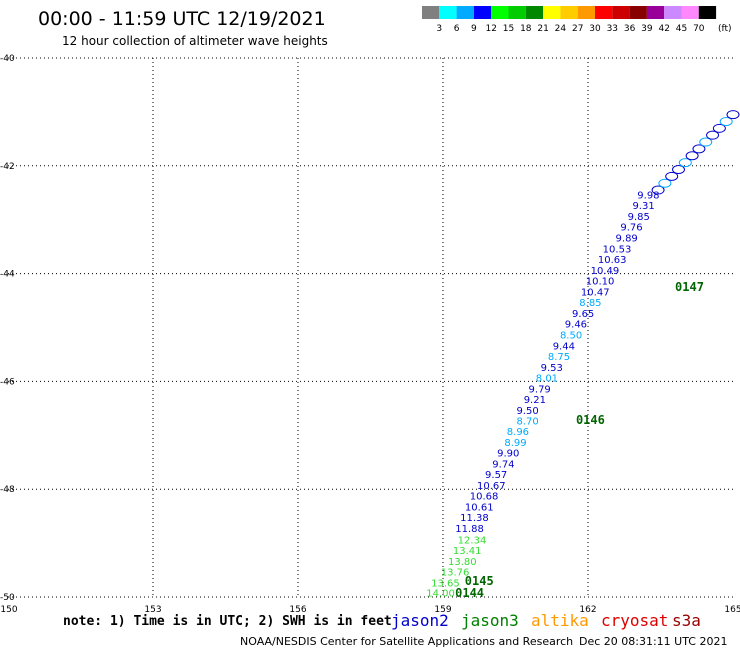 Image resolution: width=740 pixels, height=650 pixels. What do you see at coordinates (420, 620) in the screenshot?
I see `satellite-label: jason2` at bounding box center [420, 620].